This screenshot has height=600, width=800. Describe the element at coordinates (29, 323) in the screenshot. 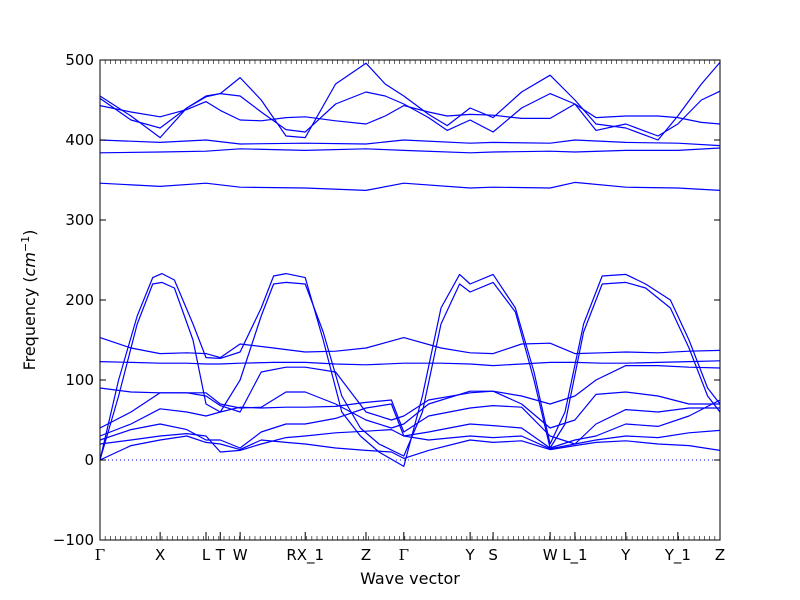

I see `y-axis-label-prefix: Frequency (` at that location.